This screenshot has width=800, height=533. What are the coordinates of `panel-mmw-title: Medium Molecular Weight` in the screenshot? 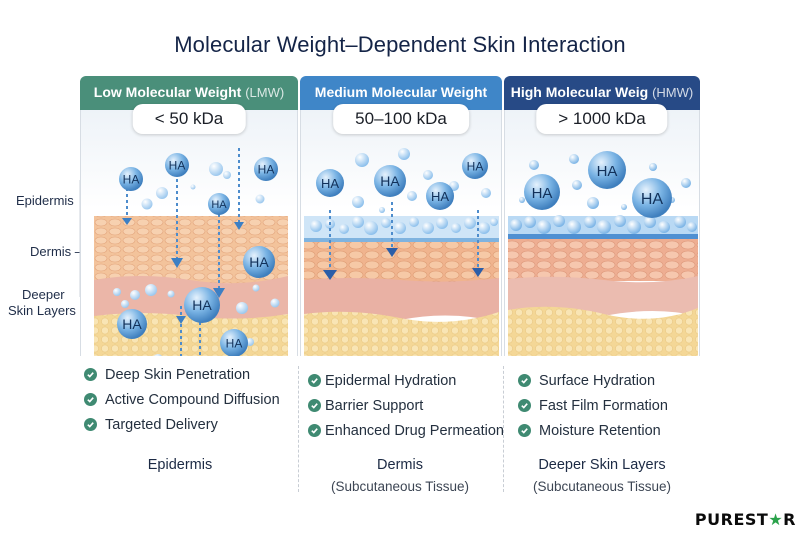 It's located at (401, 92).